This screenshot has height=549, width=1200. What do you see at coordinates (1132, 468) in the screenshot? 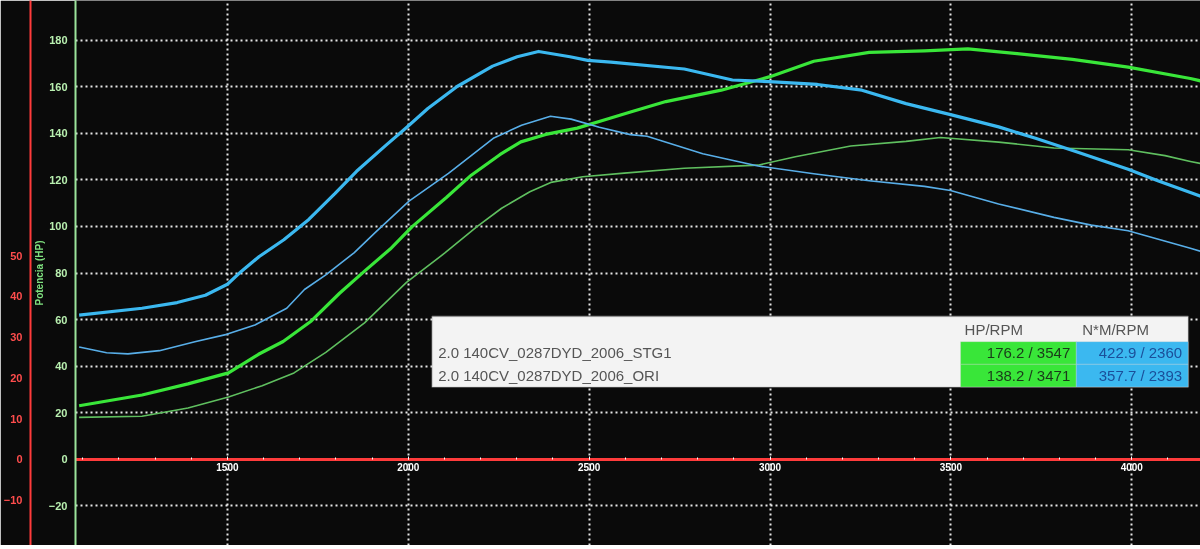
I see `x-tick-label: 4000` at bounding box center [1132, 468].